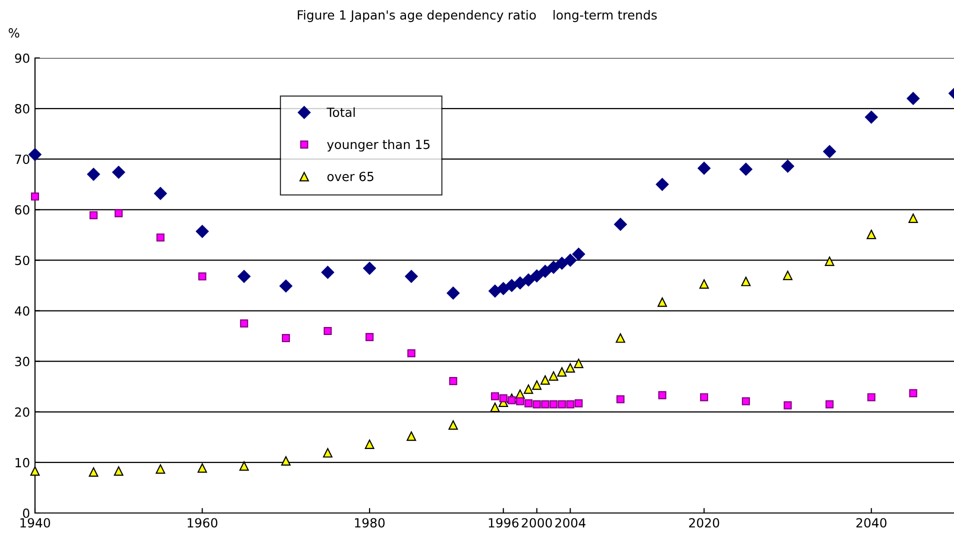 The height and width of the screenshot is (535, 954). What do you see at coordinates (477, 16) in the screenshot?
I see `chart-title: Figure 1 Japan's age dependency ratio long-term trends` at bounding box center [477, 16].